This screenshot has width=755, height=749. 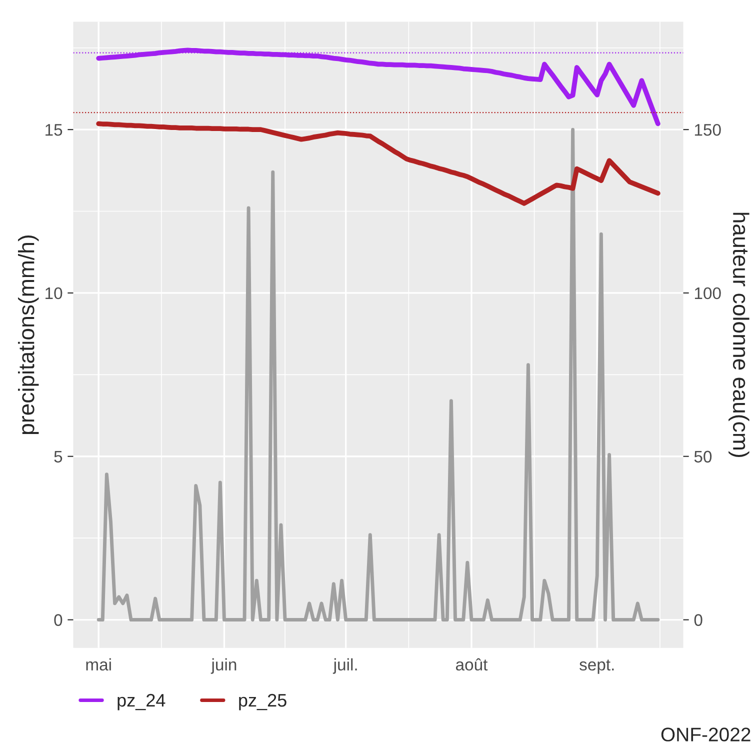 What do you see at coordinates (597, 667) in the screenshot?
I see `x-tick-label: sept.` at bounding box center [597, 667].